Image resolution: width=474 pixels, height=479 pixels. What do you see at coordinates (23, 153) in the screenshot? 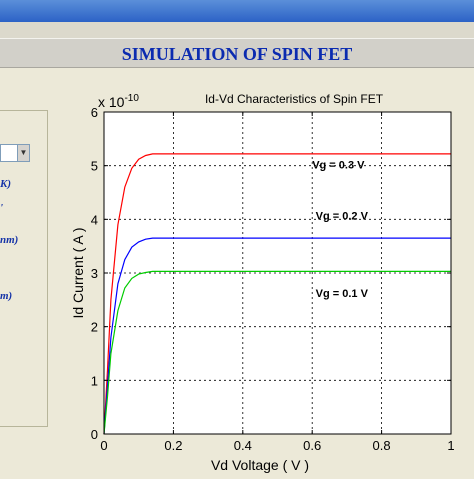
I see `chevron-down-icon: ▼` at bounding box center [23, 153].